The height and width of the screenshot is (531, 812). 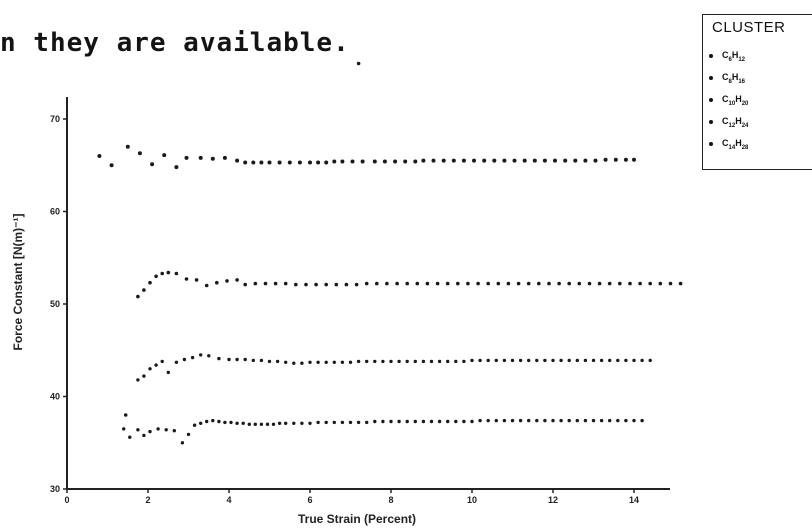 I want to click on legend-label: C10H20, so click(x=735, y=100).